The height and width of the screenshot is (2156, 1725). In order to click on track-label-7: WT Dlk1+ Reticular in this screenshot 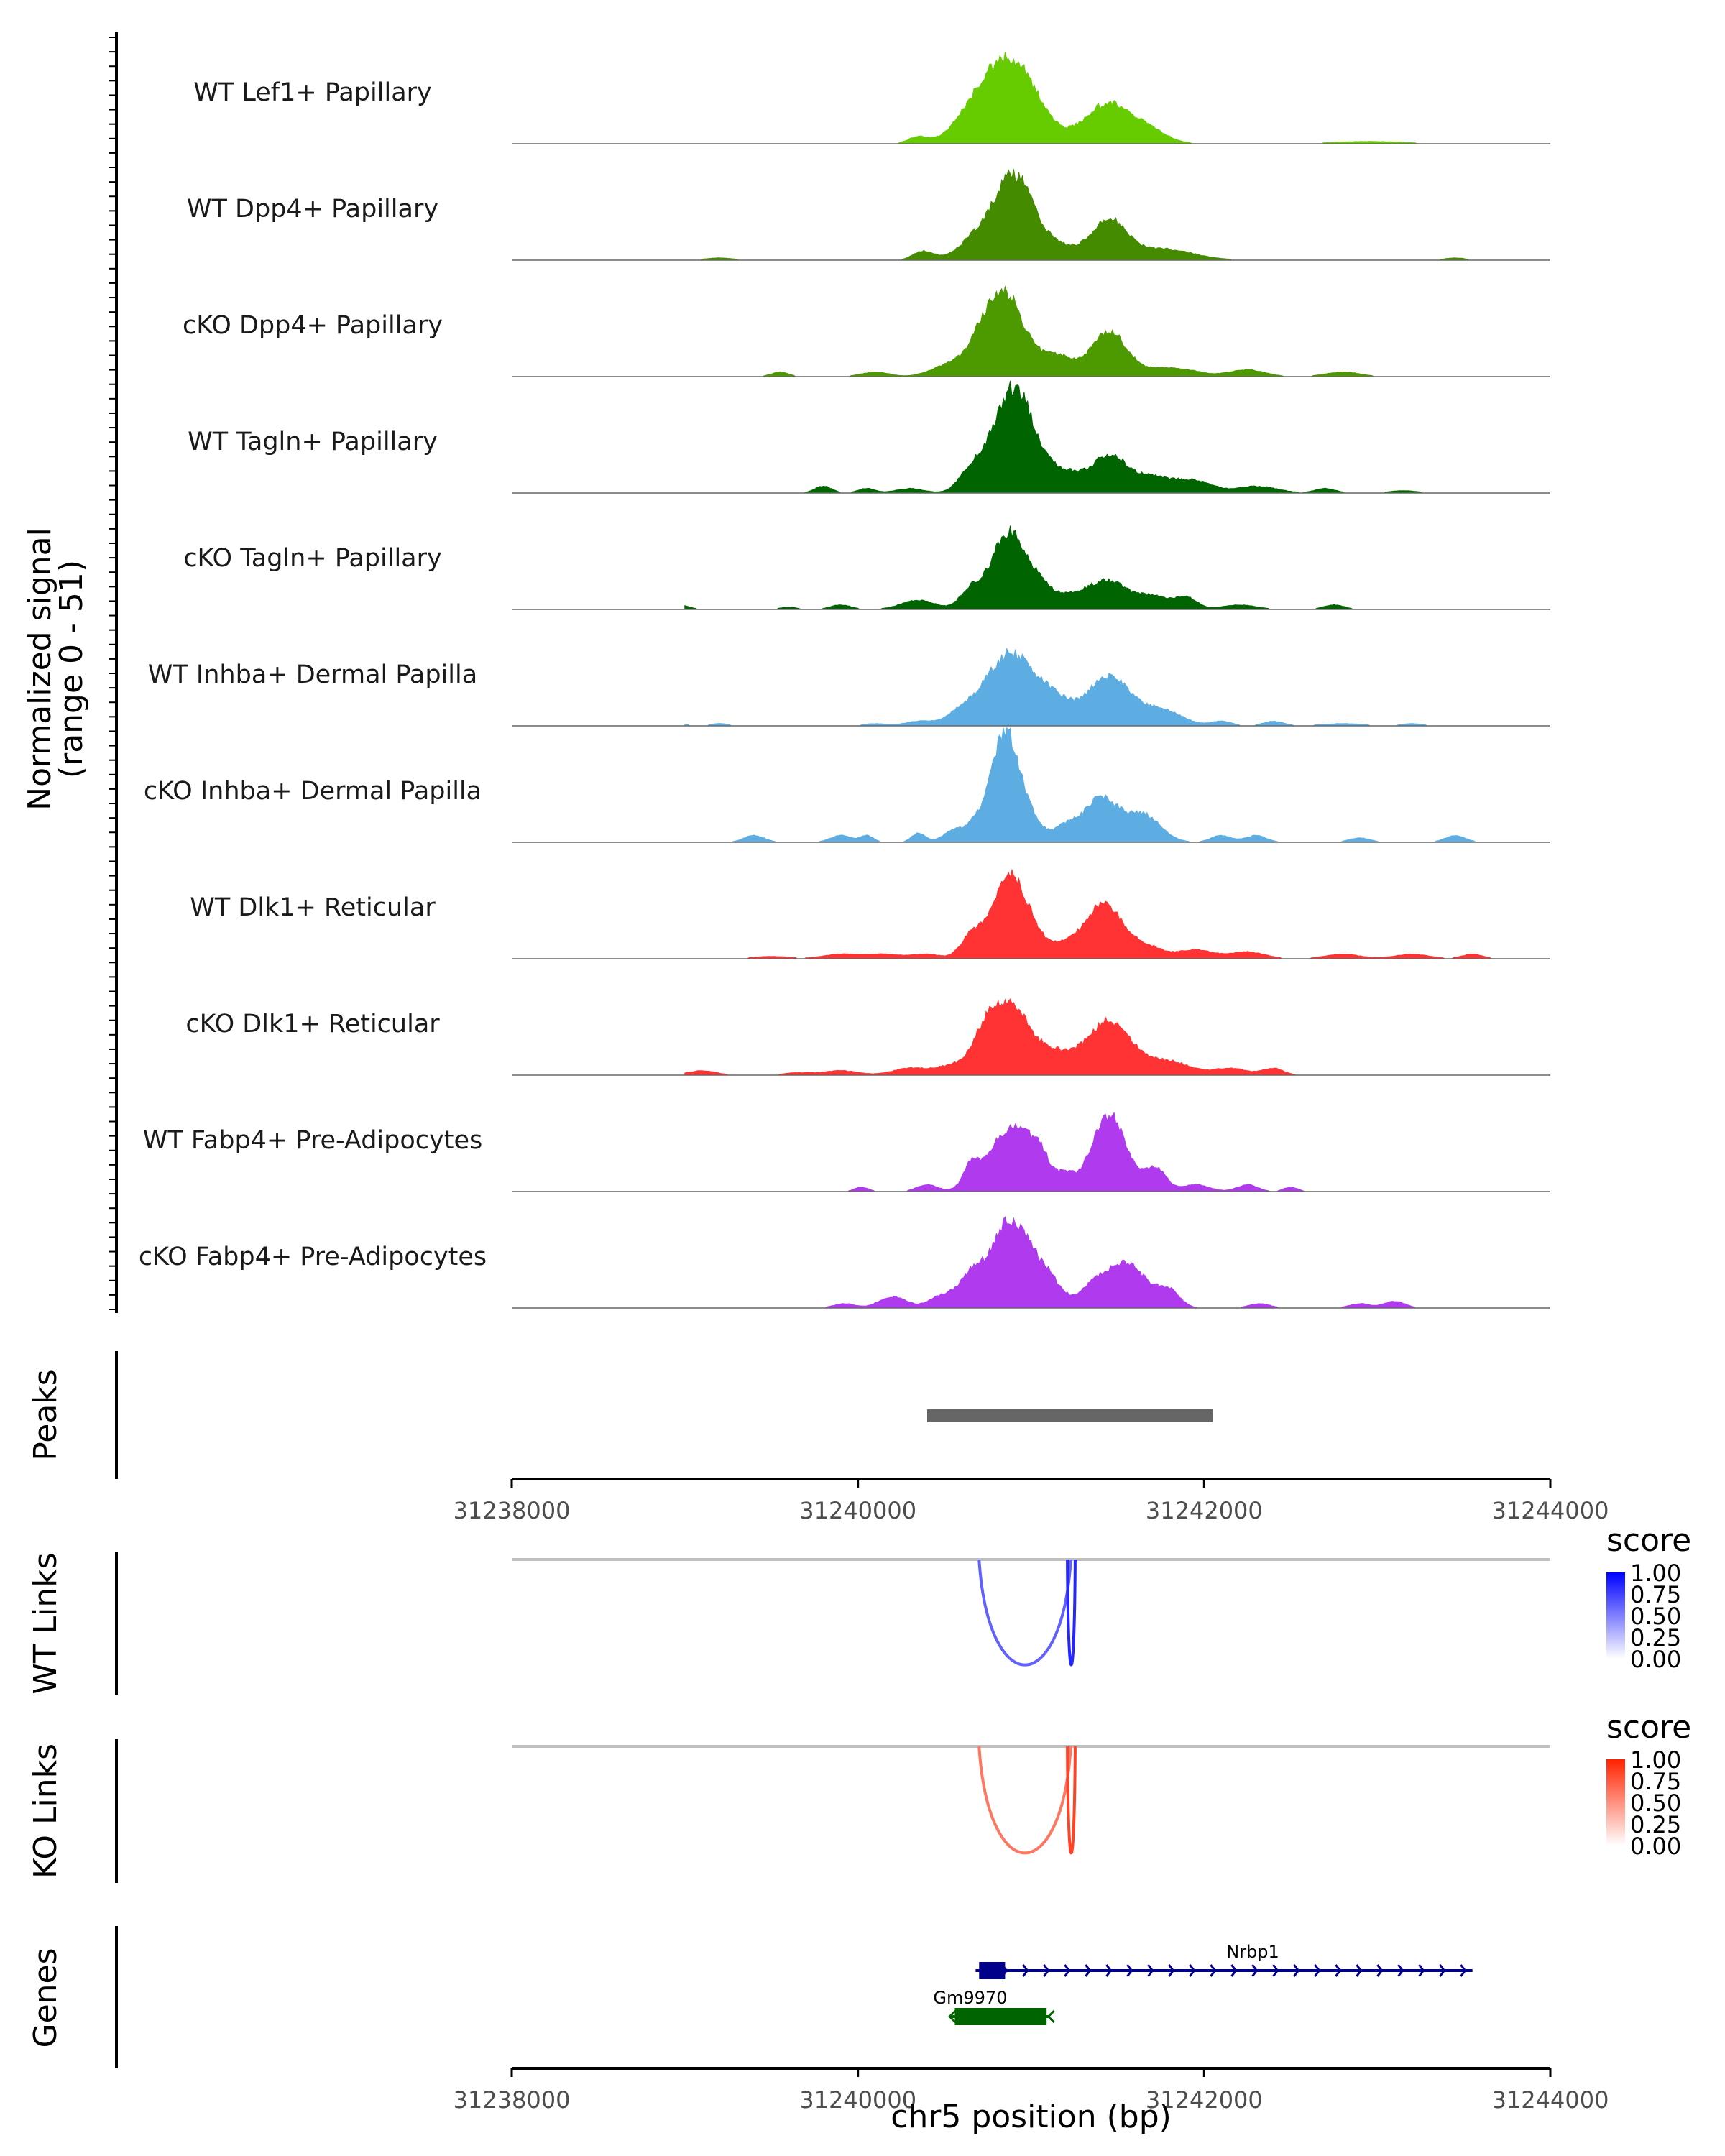, I will do `click(313, 907)`.